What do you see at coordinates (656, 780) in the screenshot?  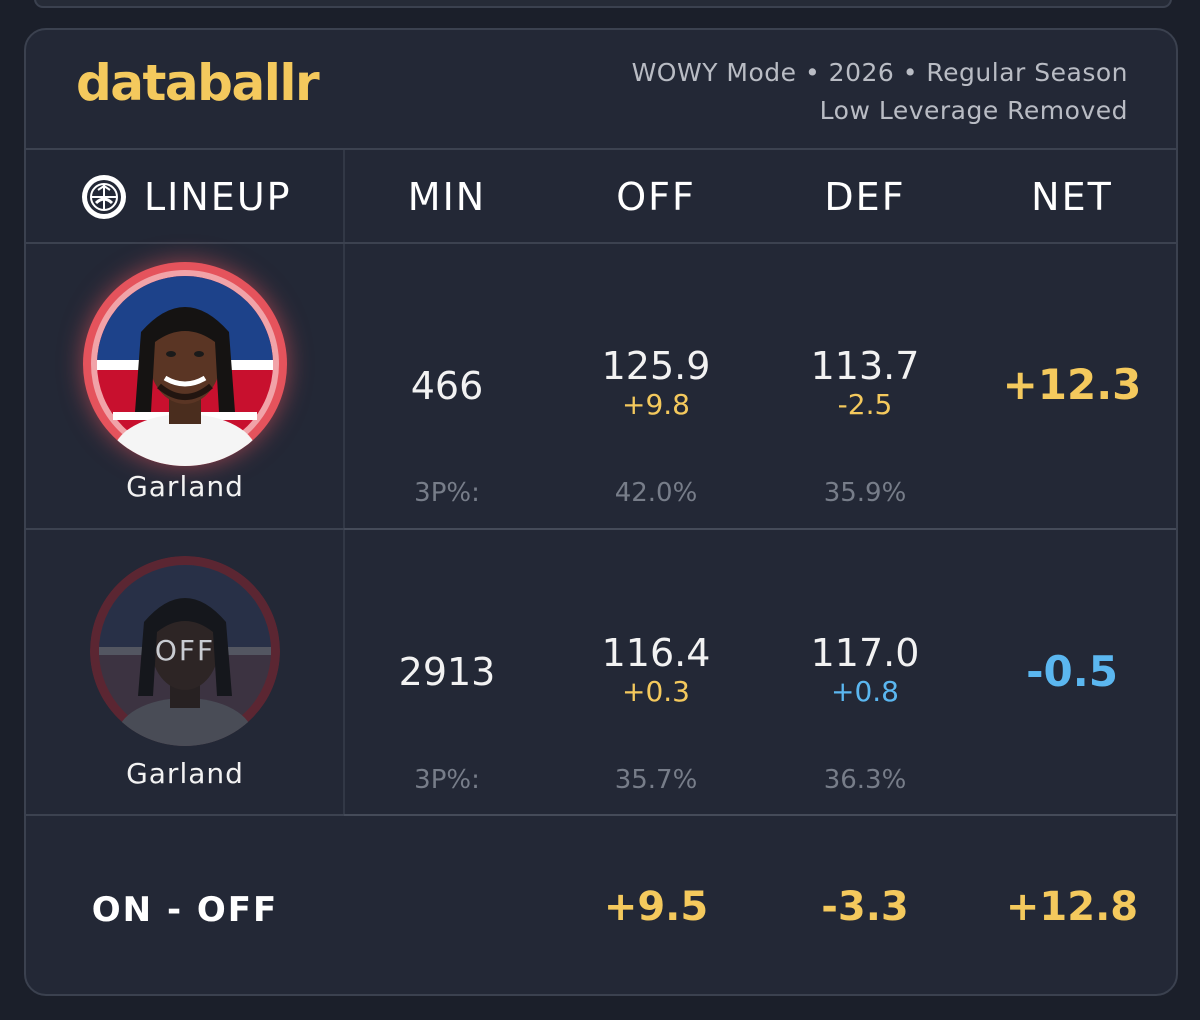 I see `row2-off-3p: 35.7%` at bounding box center [656, 780].